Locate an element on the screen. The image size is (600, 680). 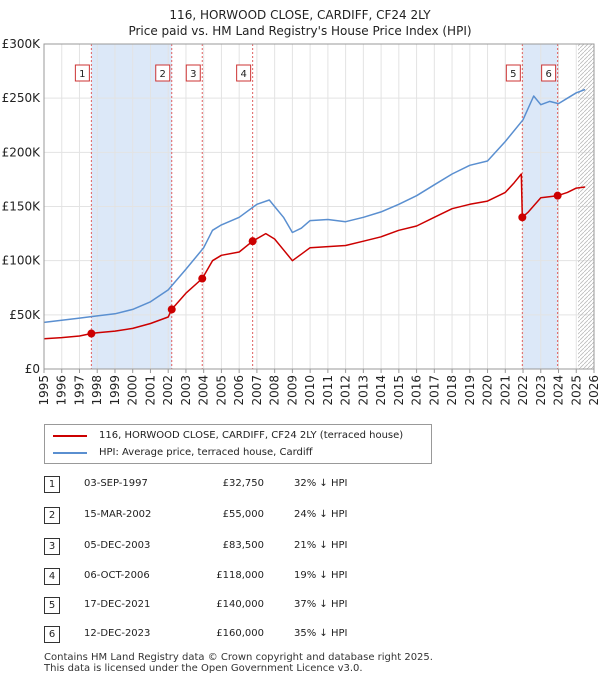
sale-price: £160,000 is located at coordinates (240, 633).